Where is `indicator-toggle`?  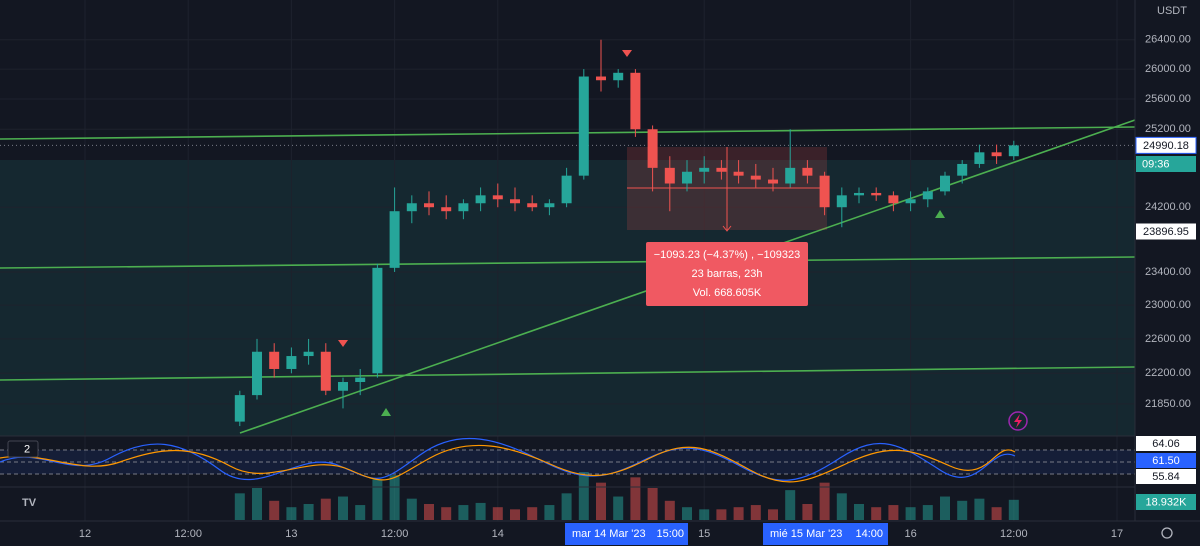 indicator-toggle is located at coordinates (23, 449).